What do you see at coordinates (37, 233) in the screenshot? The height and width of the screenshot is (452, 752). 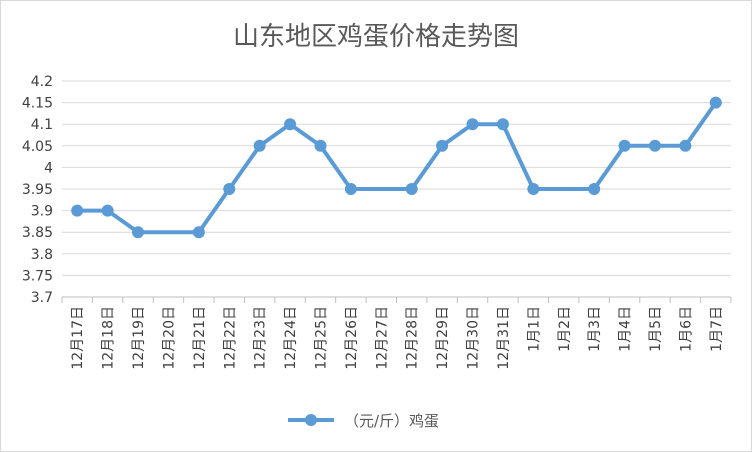 I see `y-tick-label: 3.85` at bounding box center [37, 233].